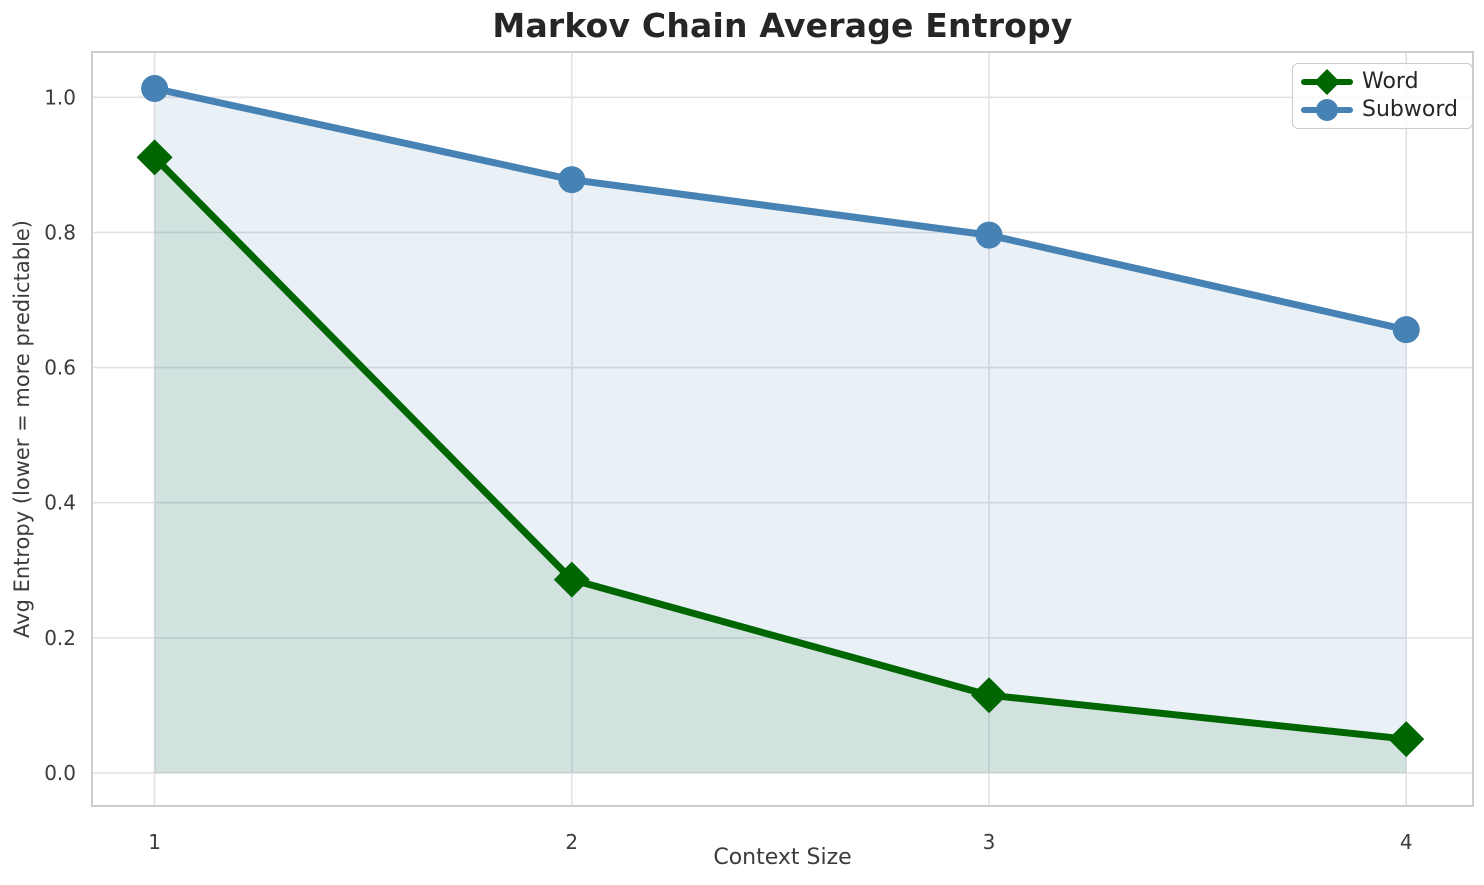 This screenshot has width=1484, height=885. What do you see at coordinates (22, 429) in the screenshot?
I see `y-axis-label: Avg Entropy (lower = more predictable)` at bounding box center [22, 429].